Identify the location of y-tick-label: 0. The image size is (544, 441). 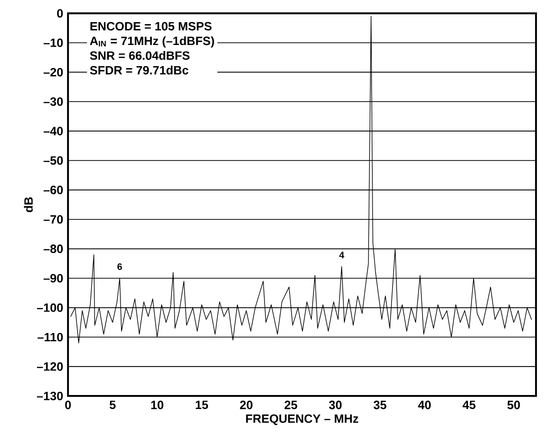
(60, 13).